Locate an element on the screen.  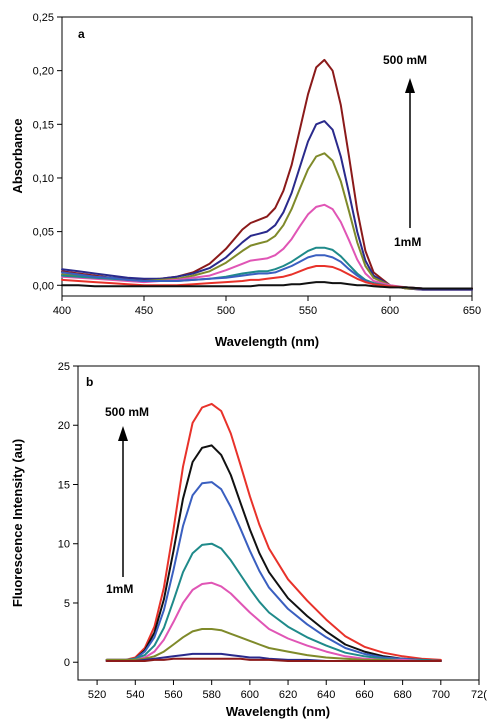
panel-b-y-axis-label: Fluorescence Intensity (au) is located at coordinates (17, 523).